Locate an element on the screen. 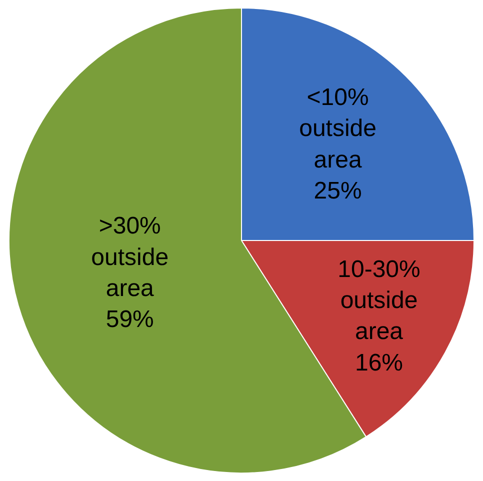  data-label: 59% is located at coordinates (130, 320).